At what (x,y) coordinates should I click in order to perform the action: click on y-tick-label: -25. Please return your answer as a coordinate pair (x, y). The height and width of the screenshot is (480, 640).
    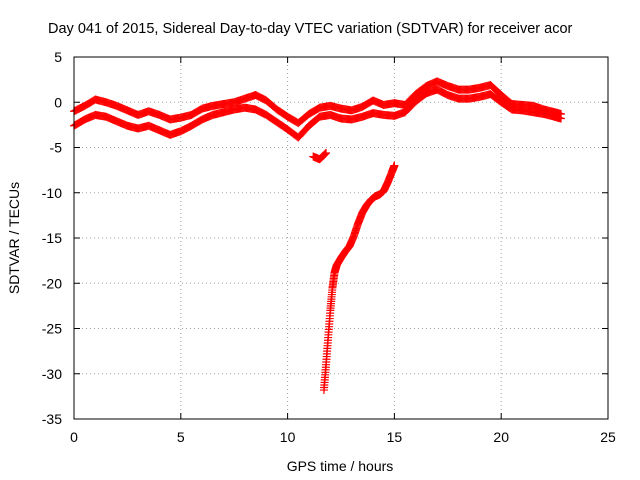
    Looking at the image, I should click on (52, 329).